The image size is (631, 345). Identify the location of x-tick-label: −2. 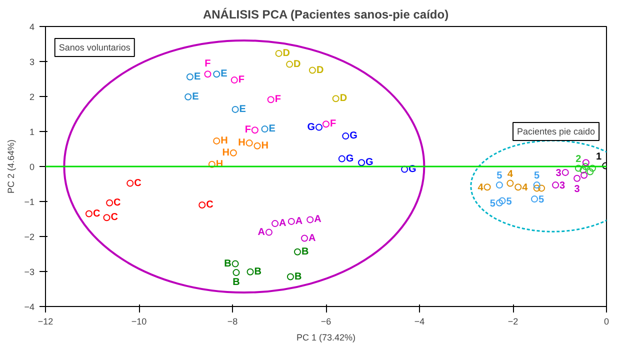
(513, 321).